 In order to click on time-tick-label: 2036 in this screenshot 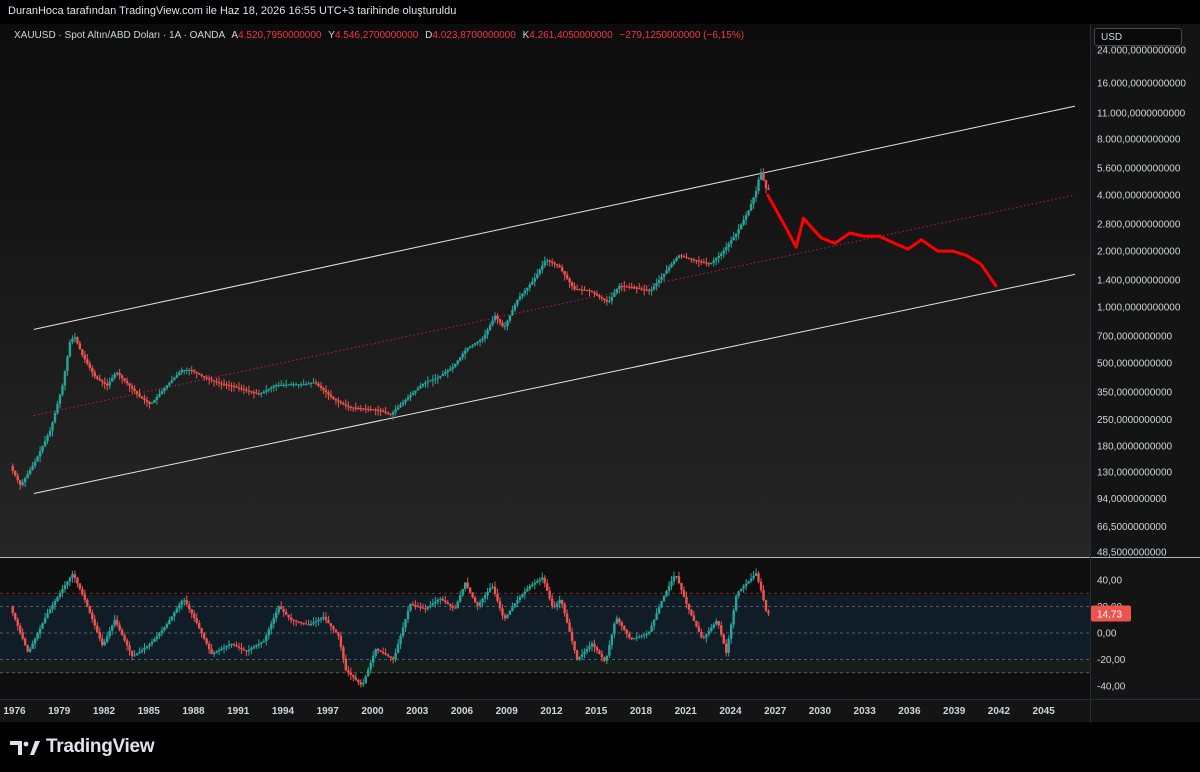, I will do `click(909, 711)`.